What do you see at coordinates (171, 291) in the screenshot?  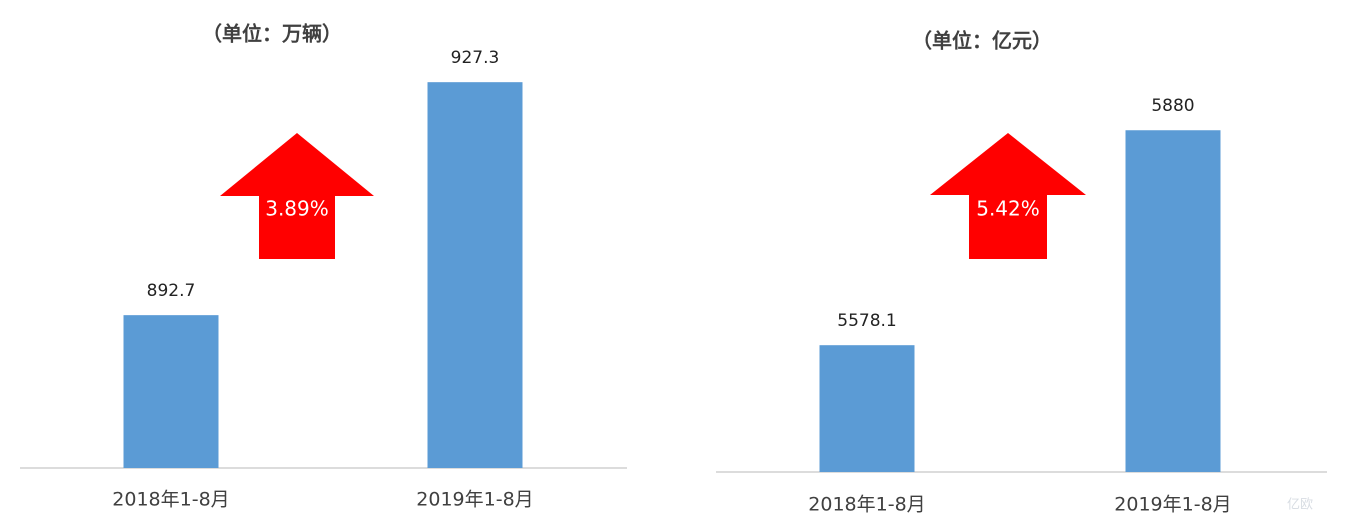 I see `value-label: 892.7` at bounding box center [171, 291].